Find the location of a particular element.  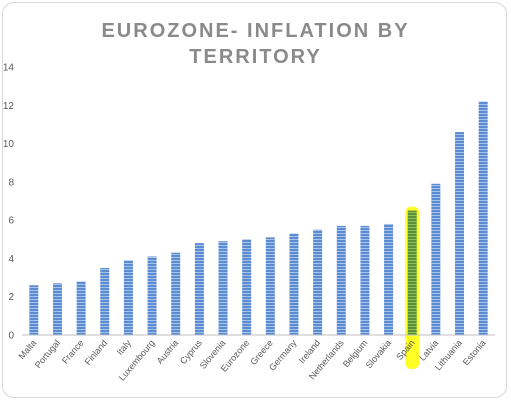

bar-eurozone is located at coordinates (247, 287).